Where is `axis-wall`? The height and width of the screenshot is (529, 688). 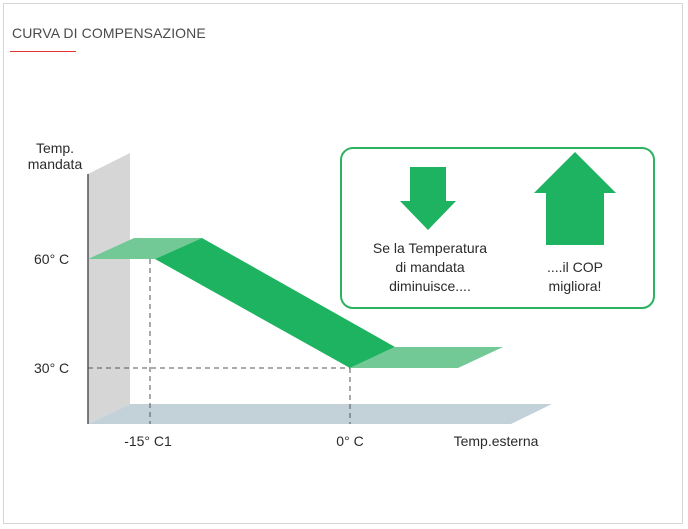 axis-wall is located at coordinates (109, 288).